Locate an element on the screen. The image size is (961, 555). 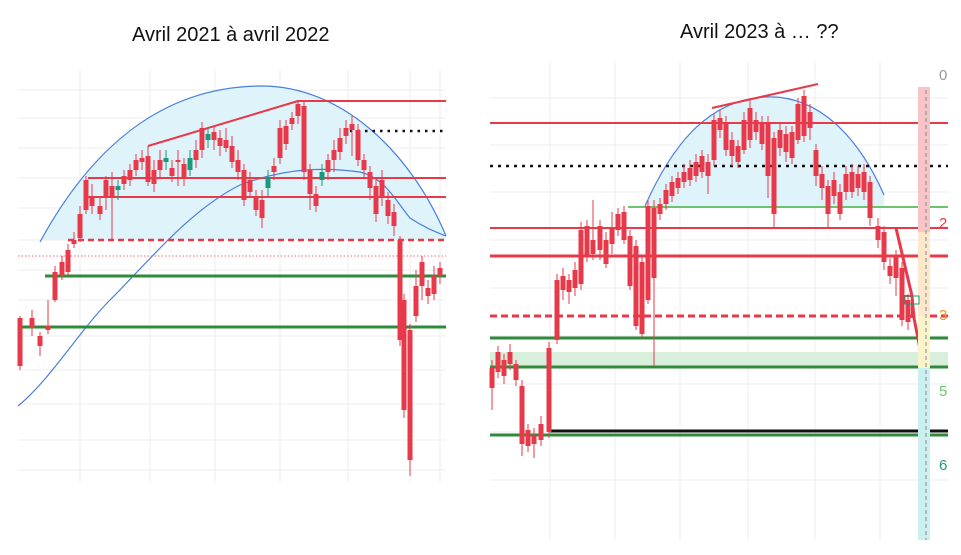
right-scale-zone-cyan is located at coordinates (924, 454).